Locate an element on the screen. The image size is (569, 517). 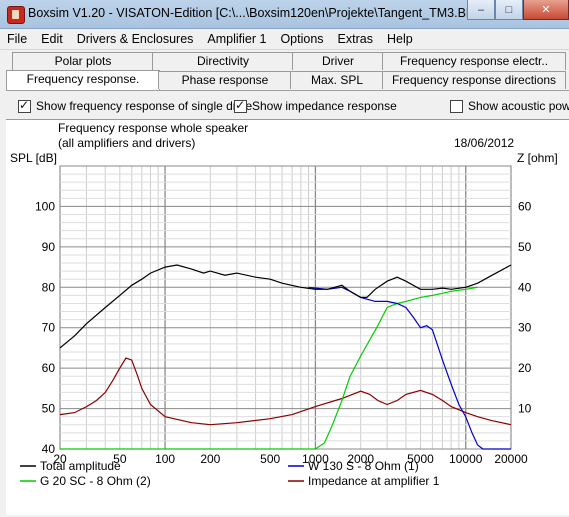
y-axis-label: SPL [dB] is located at coordinates (33, 158).